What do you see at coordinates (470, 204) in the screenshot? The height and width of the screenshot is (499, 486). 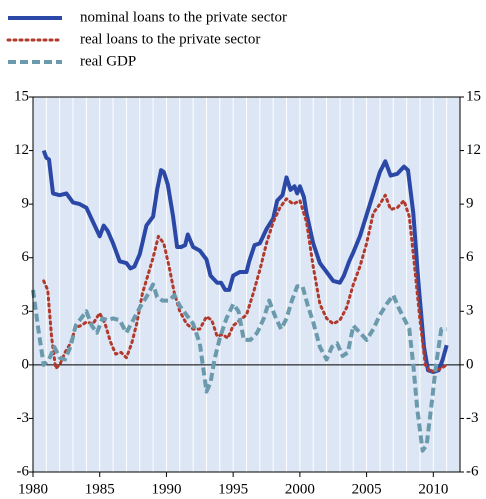 I see `y2-tick-label: 9` at bounding box center [470, 204].